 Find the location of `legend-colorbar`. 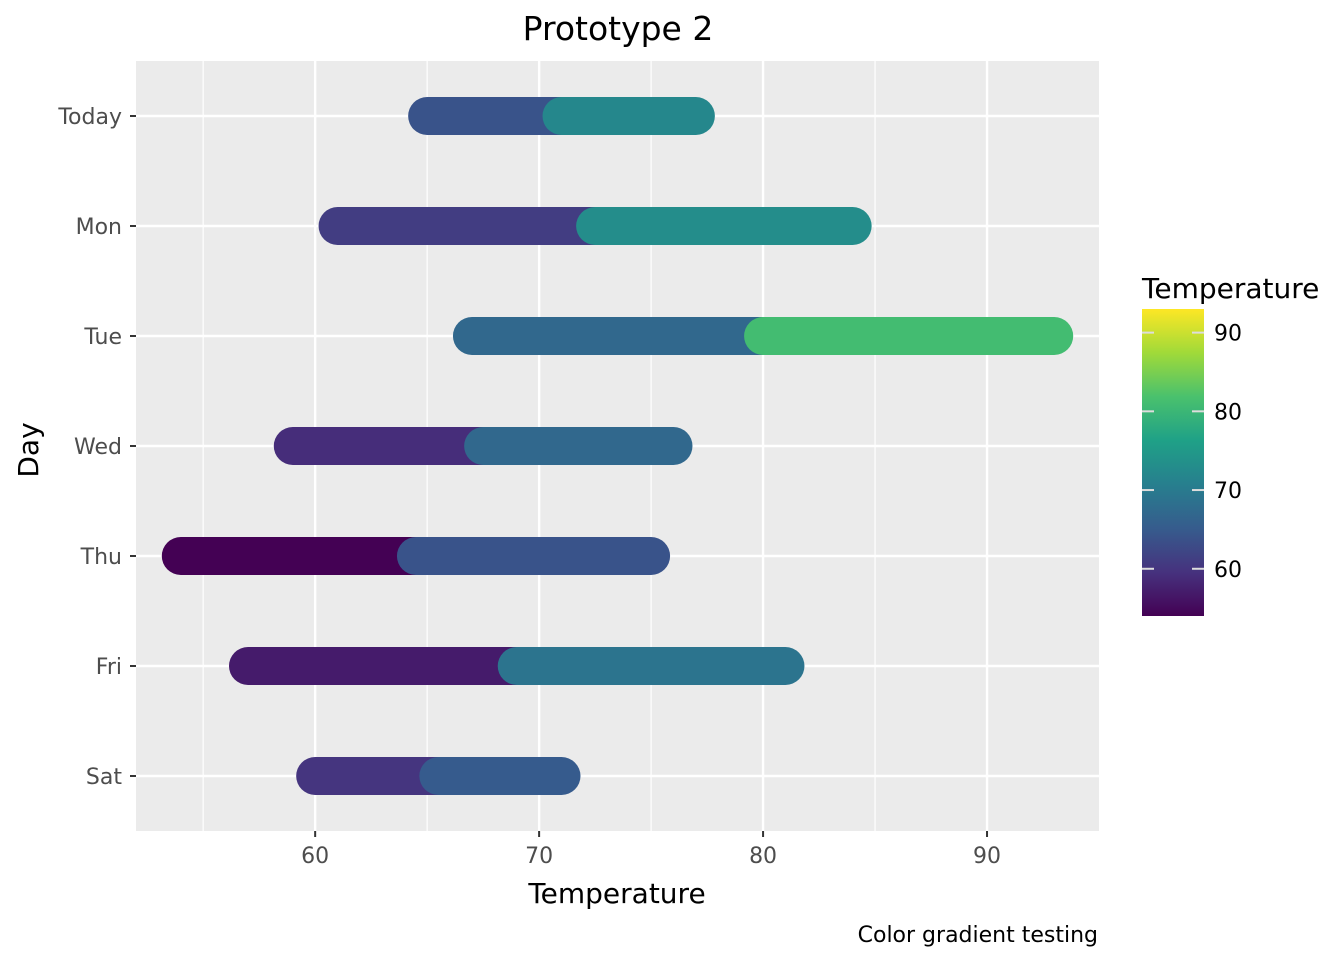

legend-colorbar is located at coordinates (1173, 462).